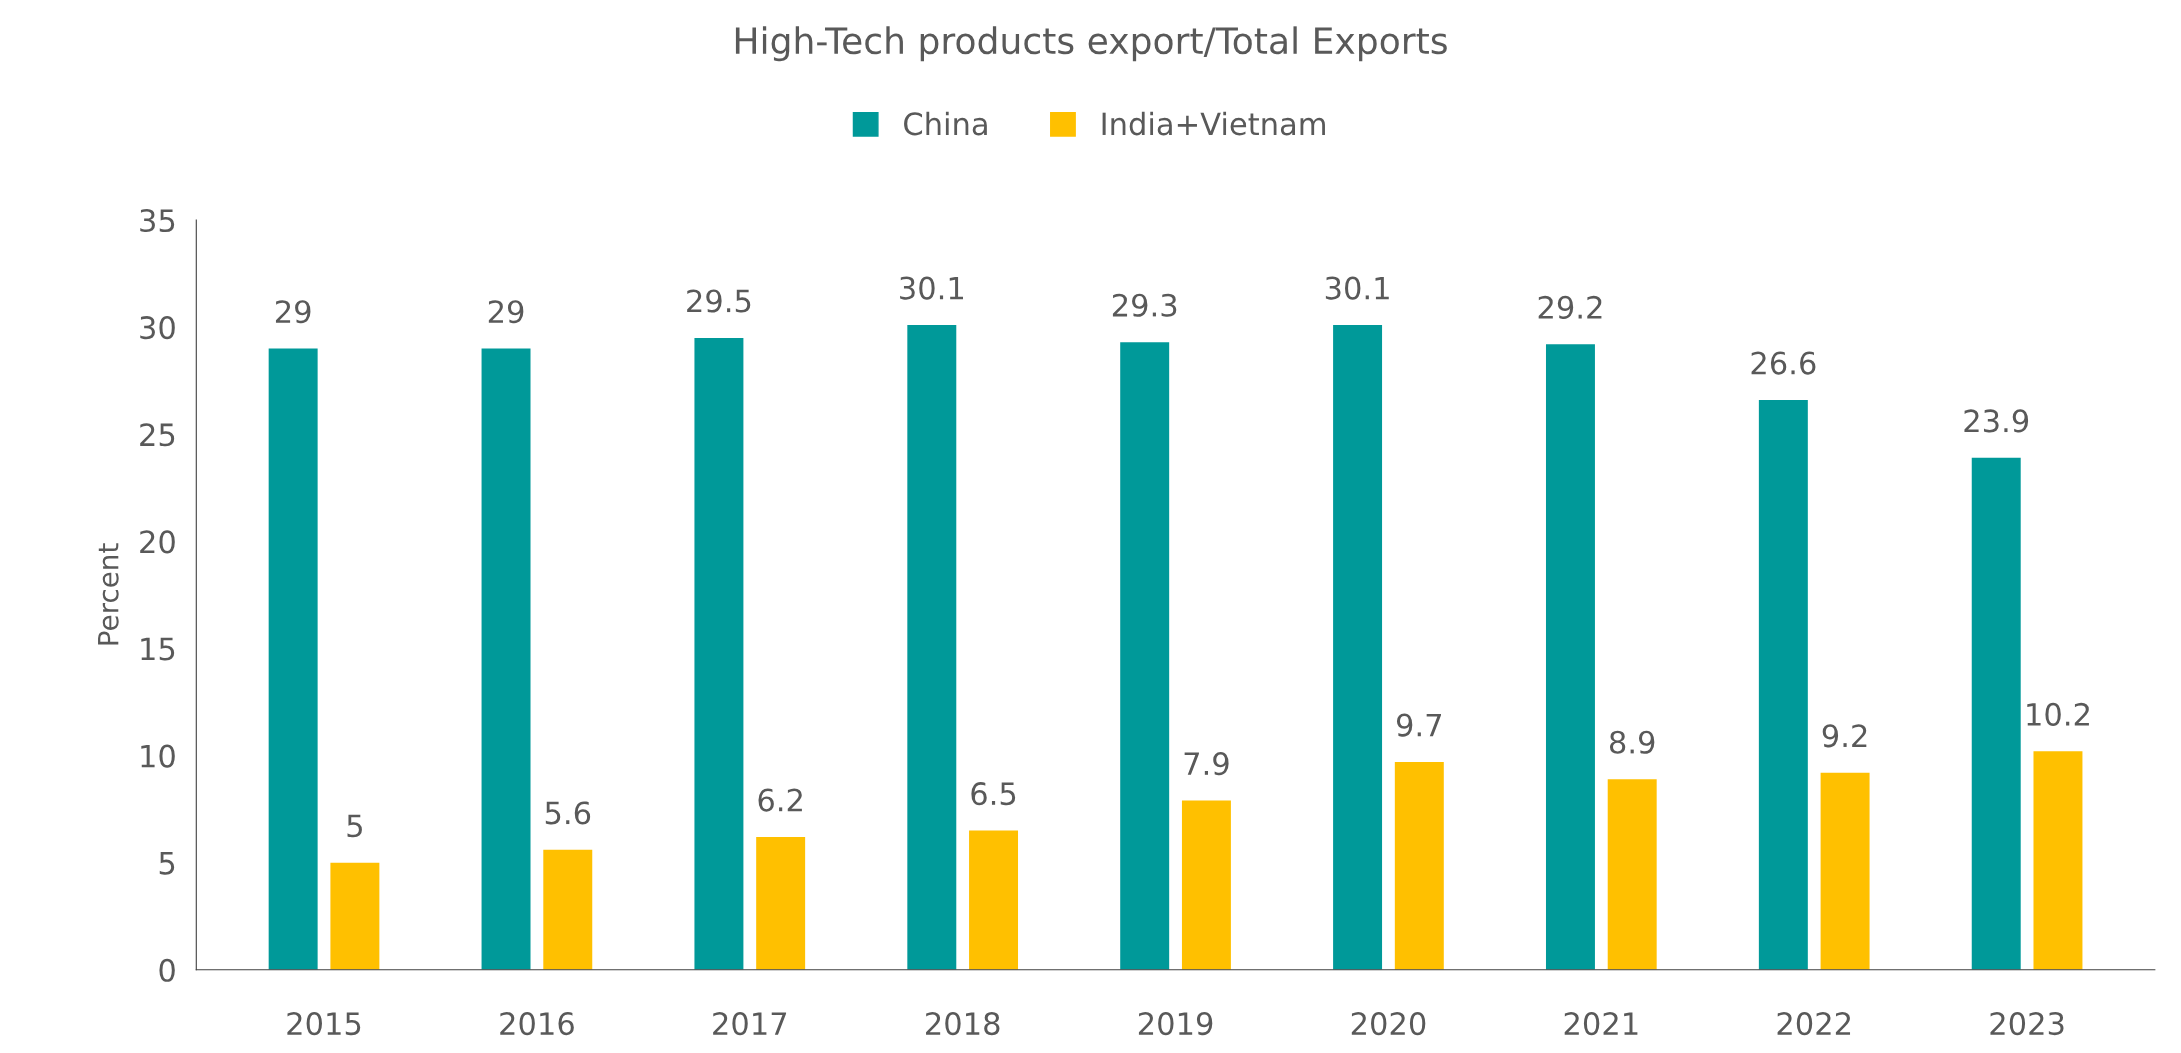  I want to click on x-tick-label: 2018, so click(963, 1024).